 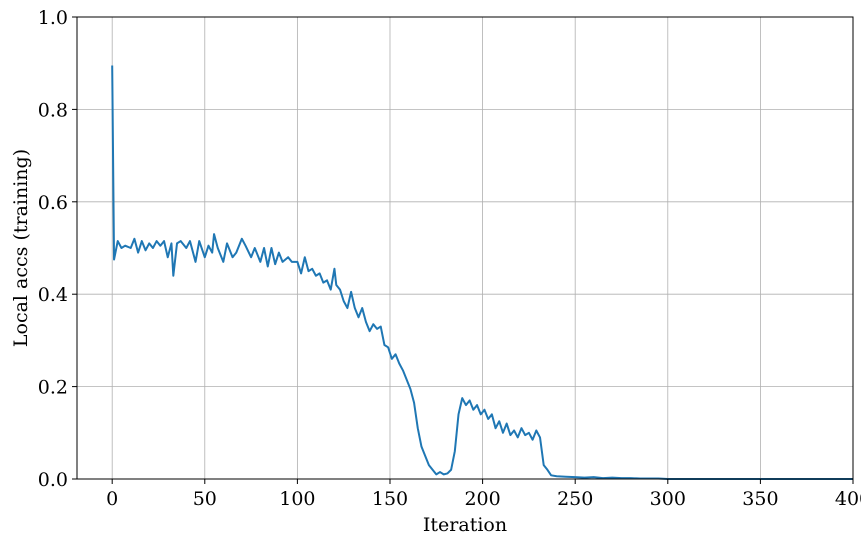 I want to click on y-tick-label: 0.8, so click(x=53, y=110).